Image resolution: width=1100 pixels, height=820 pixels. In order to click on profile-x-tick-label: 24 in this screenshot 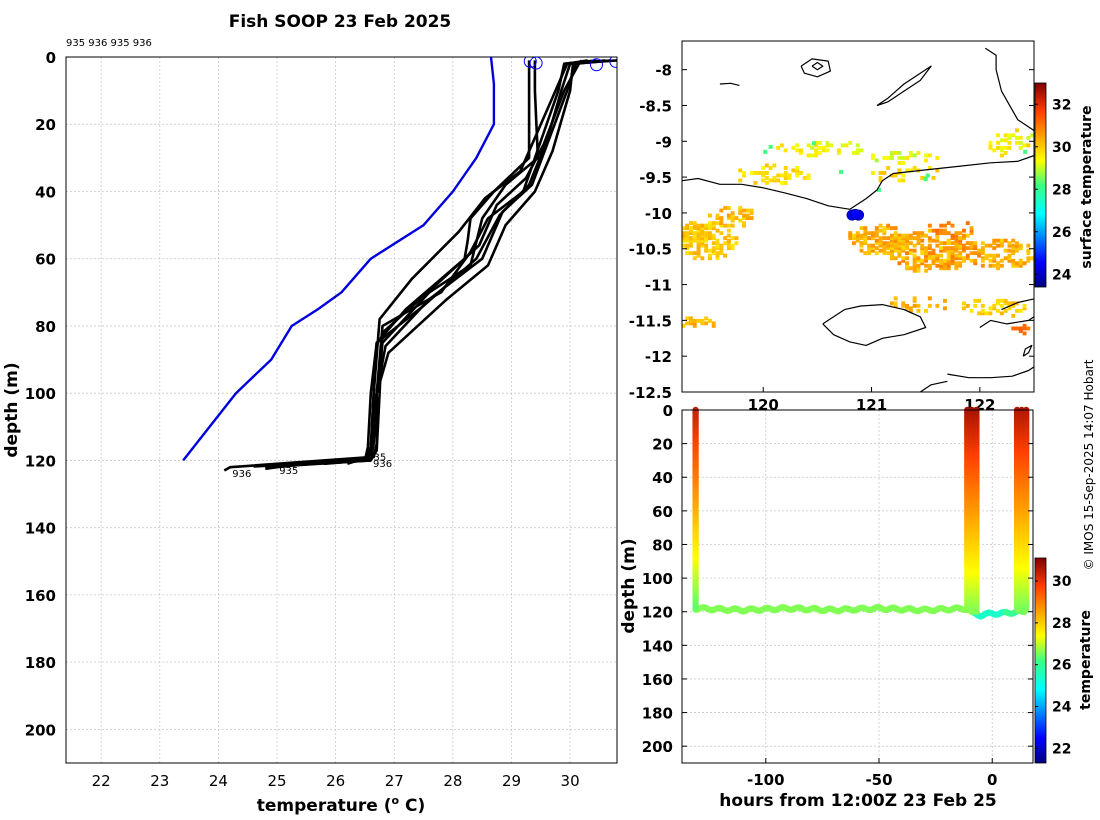, I will do `click(218, 781)`.